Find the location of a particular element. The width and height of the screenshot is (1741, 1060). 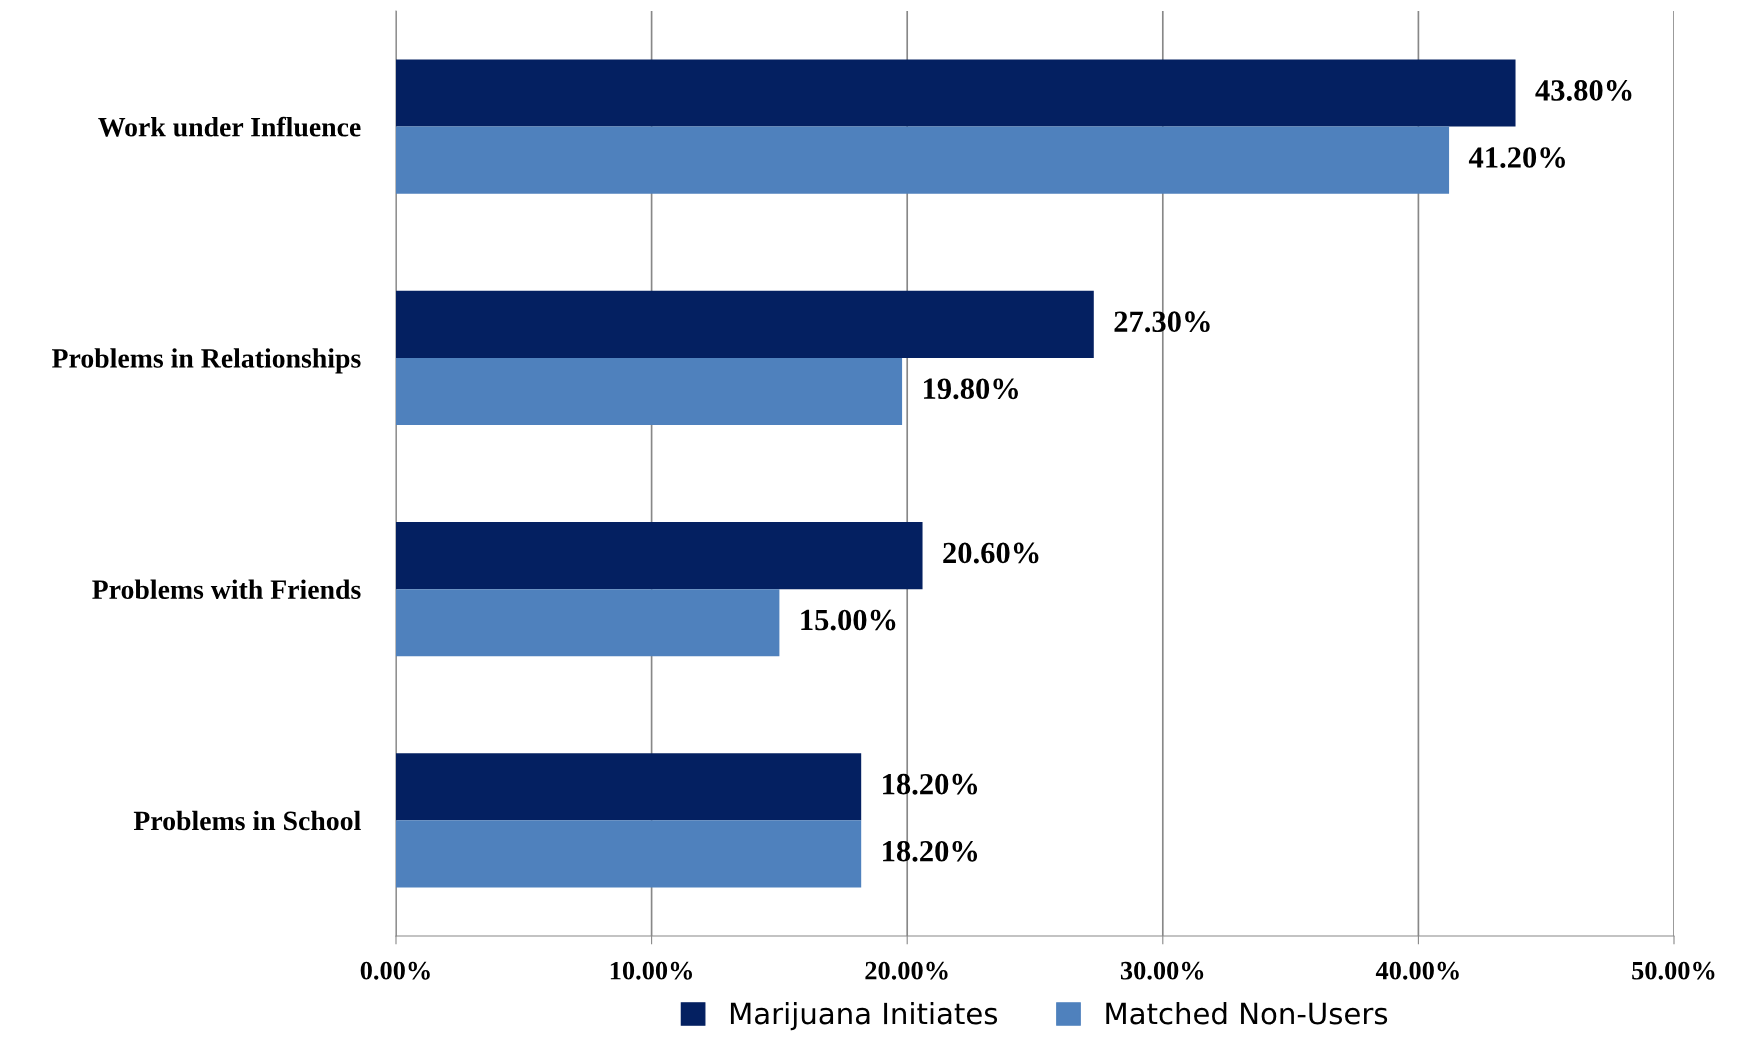

data-label: 15.00% is located at coordinates (848, 620).